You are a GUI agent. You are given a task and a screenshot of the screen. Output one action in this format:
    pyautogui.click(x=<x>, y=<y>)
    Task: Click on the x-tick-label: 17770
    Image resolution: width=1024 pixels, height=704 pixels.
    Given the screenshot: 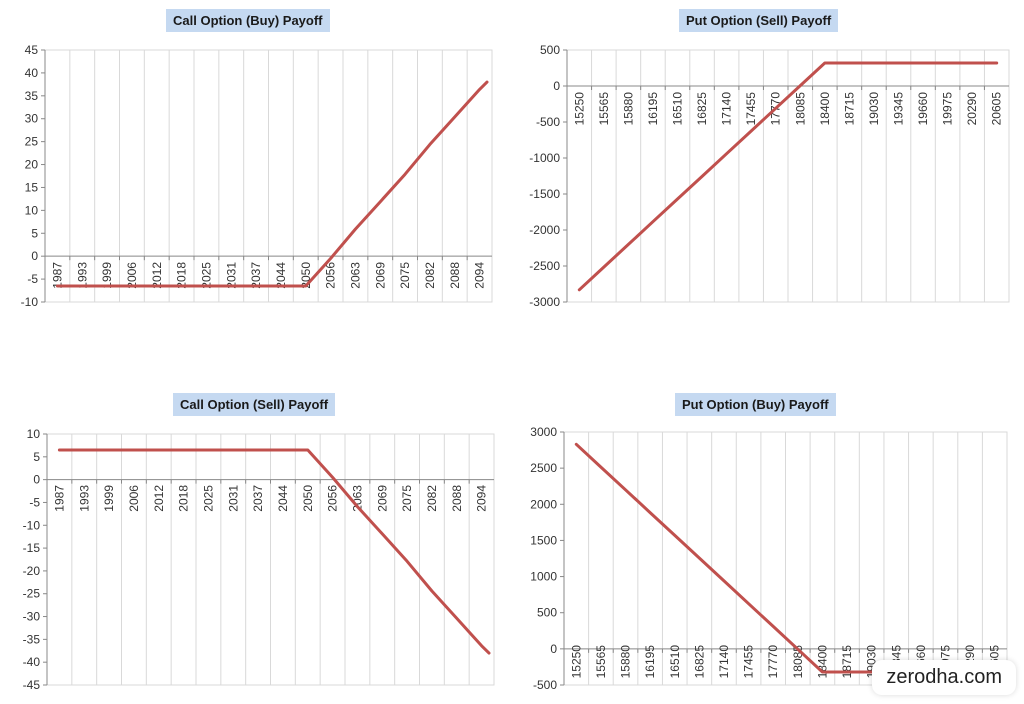 What is the action you would take?
    pyautogui.click(x=773, y=662)
    